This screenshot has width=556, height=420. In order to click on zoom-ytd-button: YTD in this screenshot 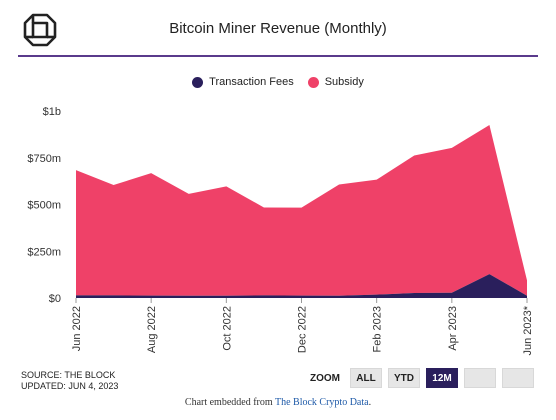, I will do `click(404, 378)`.